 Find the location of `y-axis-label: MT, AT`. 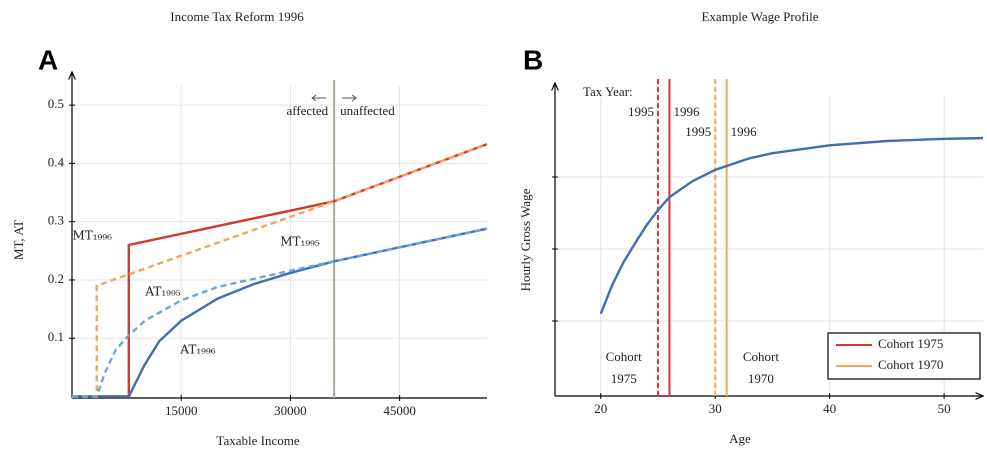

y-axis-label: MT, AT is located at coordinates (18, 240).